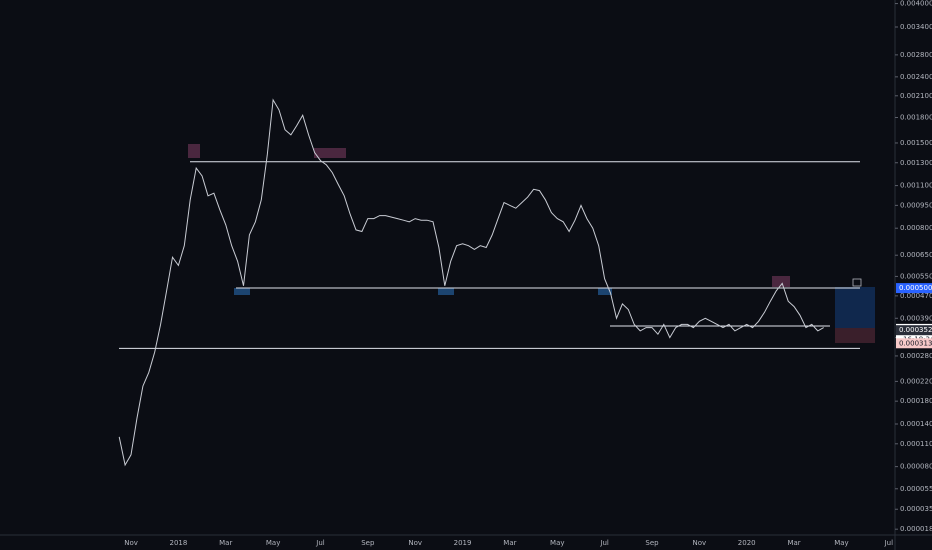  I want to click on price-label: 0.0003521, so click(915, 330).